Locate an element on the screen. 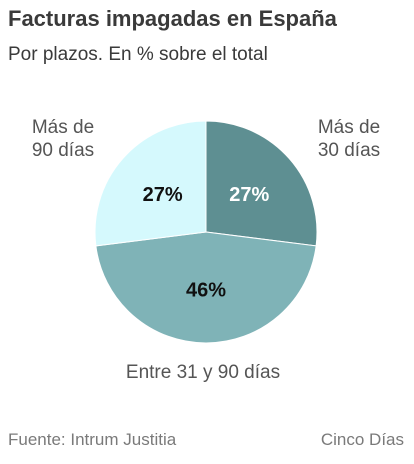 The width and height of the screenshot is (414, 464). chart-title: Facturas impagadas en España is located at coordinates (172, 18).